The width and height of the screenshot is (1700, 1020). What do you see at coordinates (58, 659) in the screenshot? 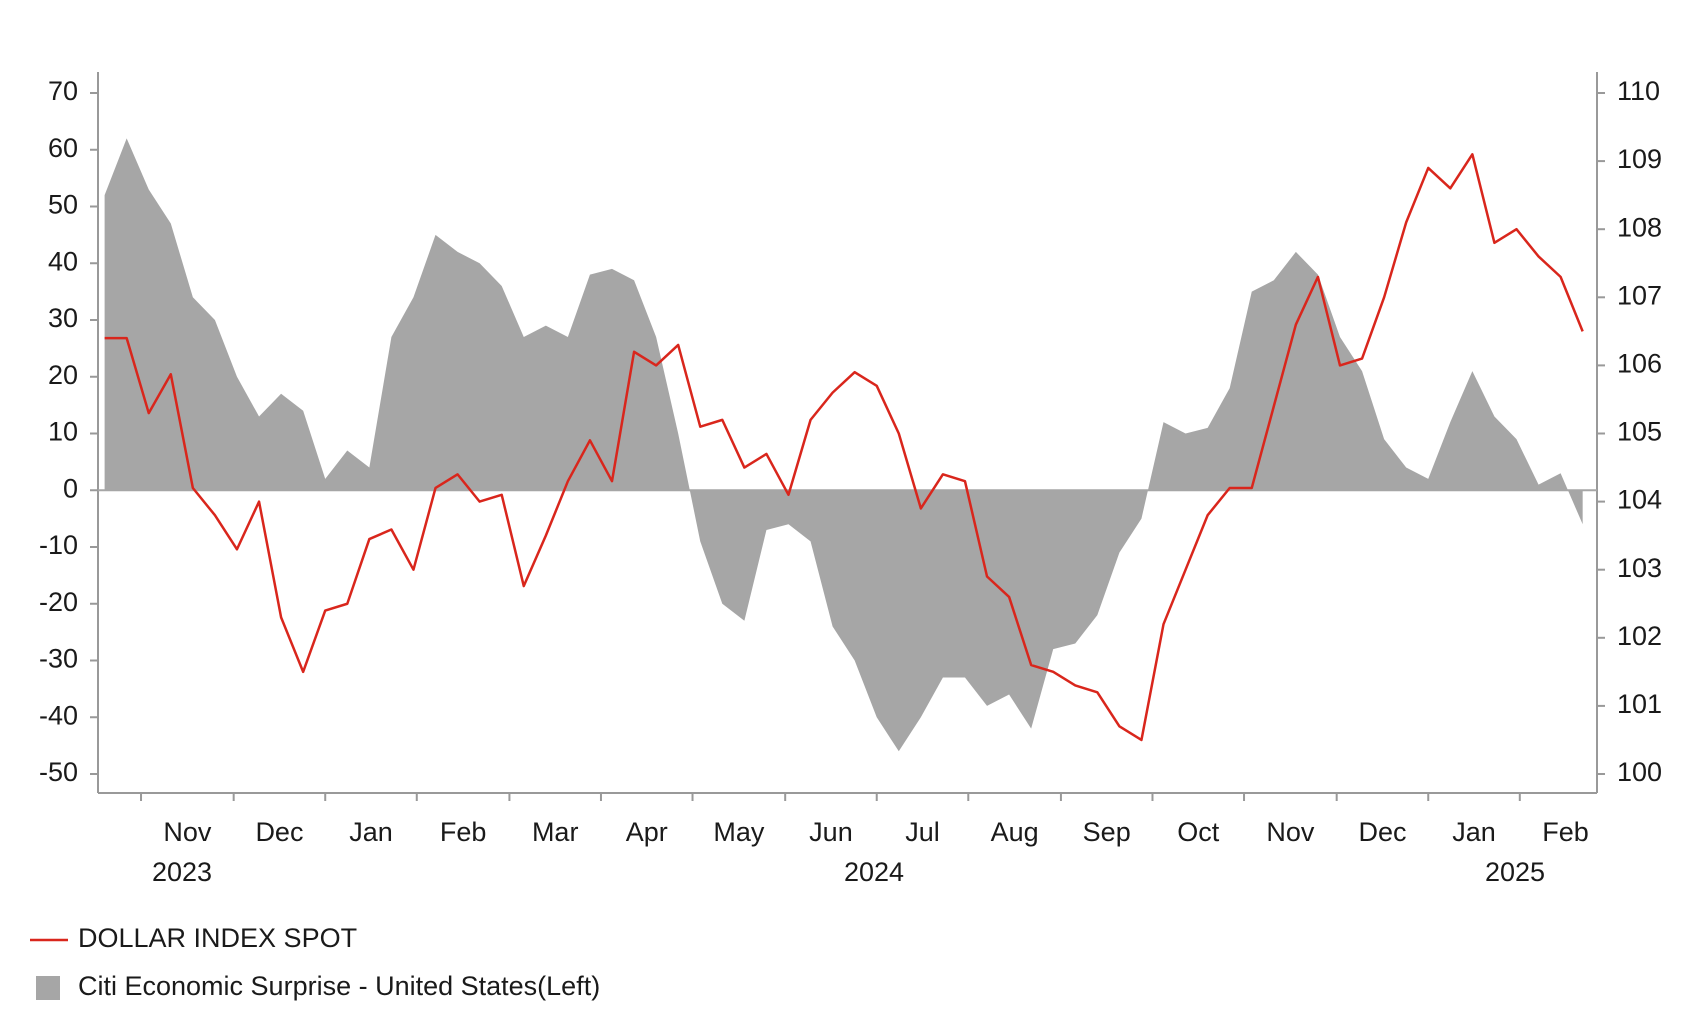
I see `y-tick-label: -30` at bounding box center [58, 659].